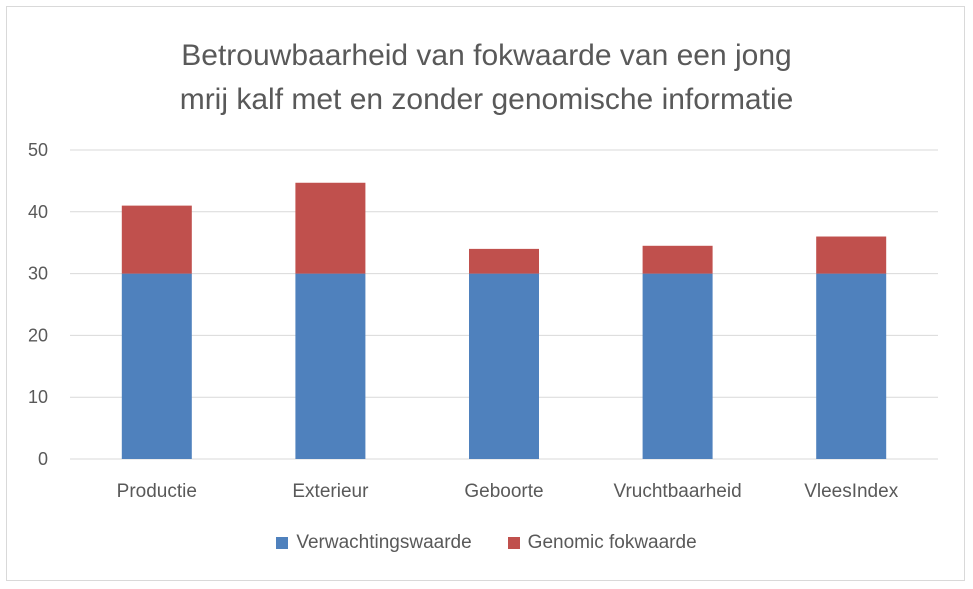 Image resolution: width=973 pixels, height=589 pixels. What do you see at coordinates (157, 491) in the screenshot?
I see `x-tick-label: Productie` at bounding box center [157, 491].